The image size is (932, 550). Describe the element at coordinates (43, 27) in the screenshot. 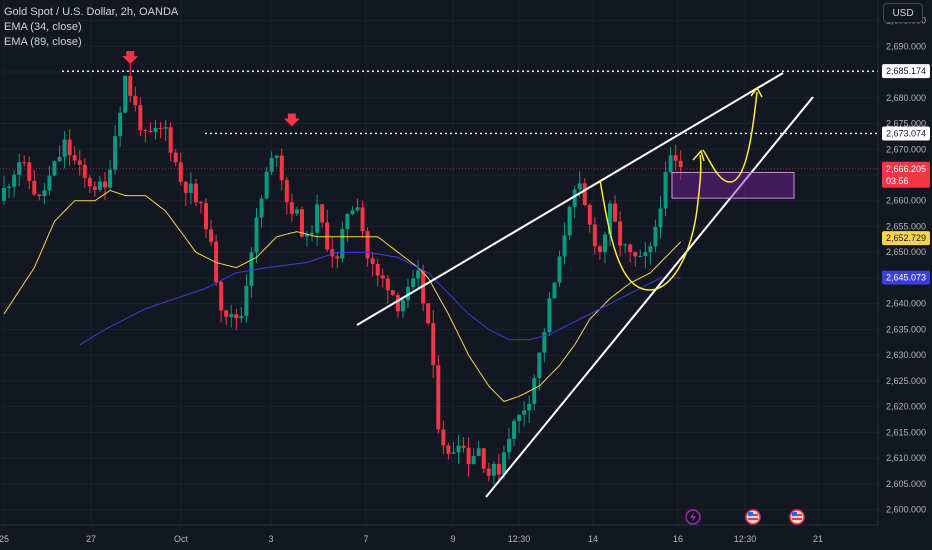

I see `ema34-legend: EMA (34, close)` at that location.